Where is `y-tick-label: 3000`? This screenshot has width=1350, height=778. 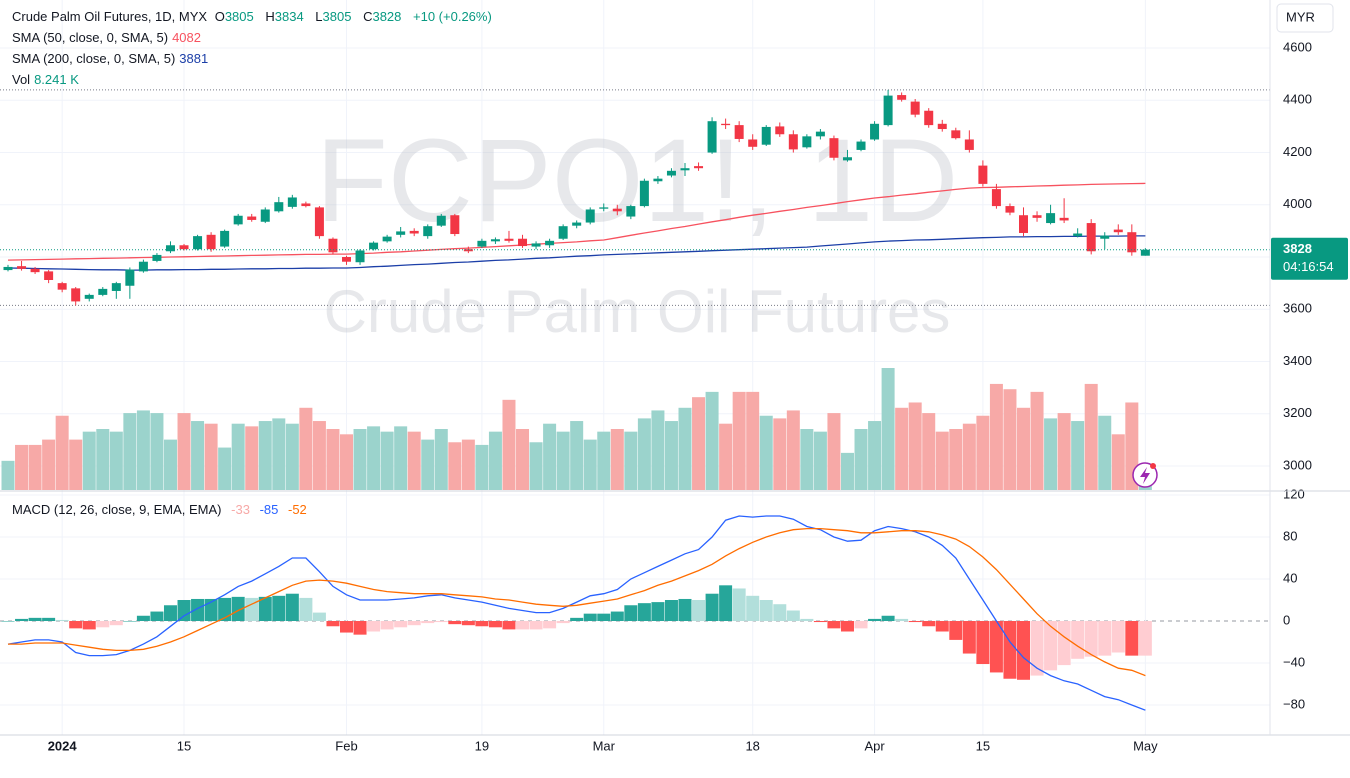
y-tick-label: 3000 is located at coordinates (1297, 464).